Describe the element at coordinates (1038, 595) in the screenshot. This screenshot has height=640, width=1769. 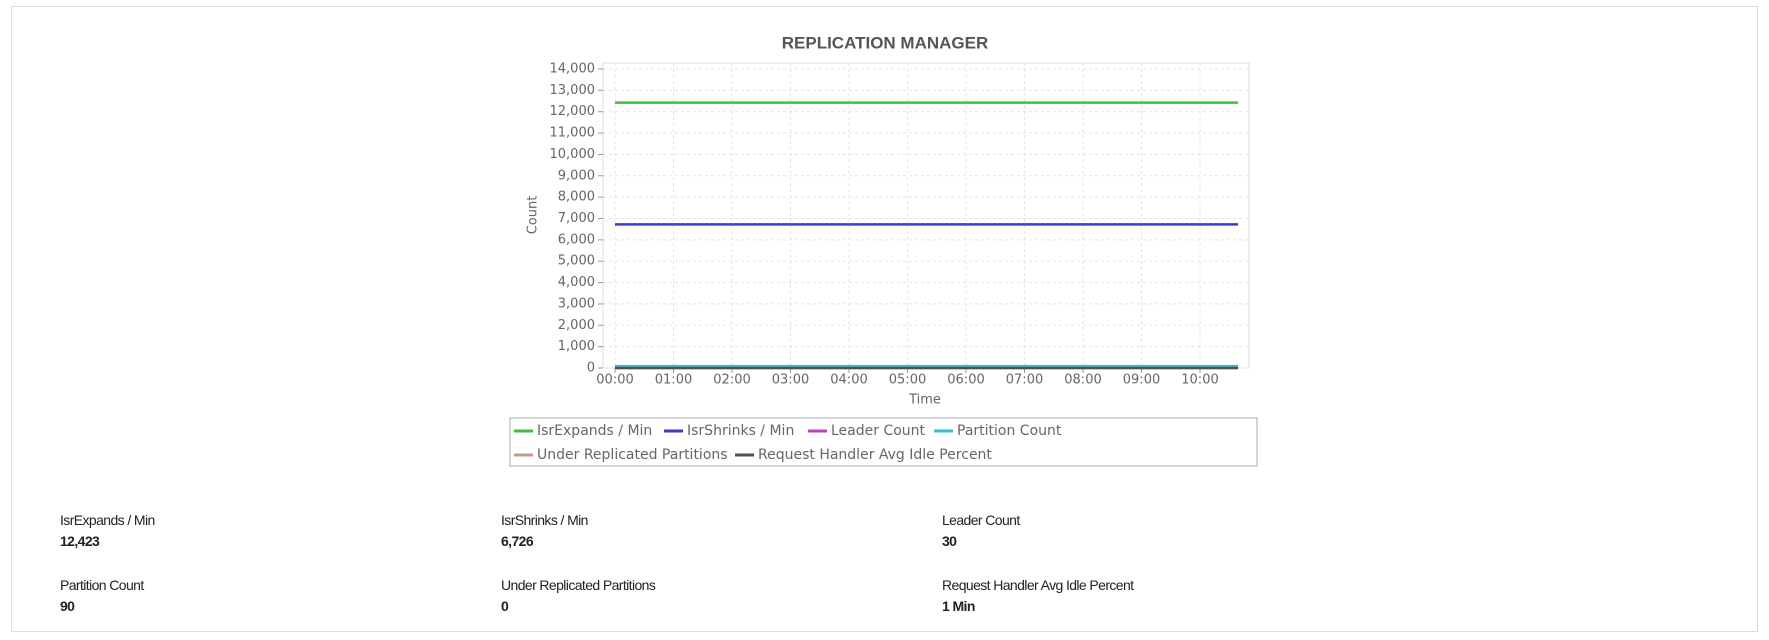
I see `stat: Request Handler Avg Idle Percent 1 Min` at that location.